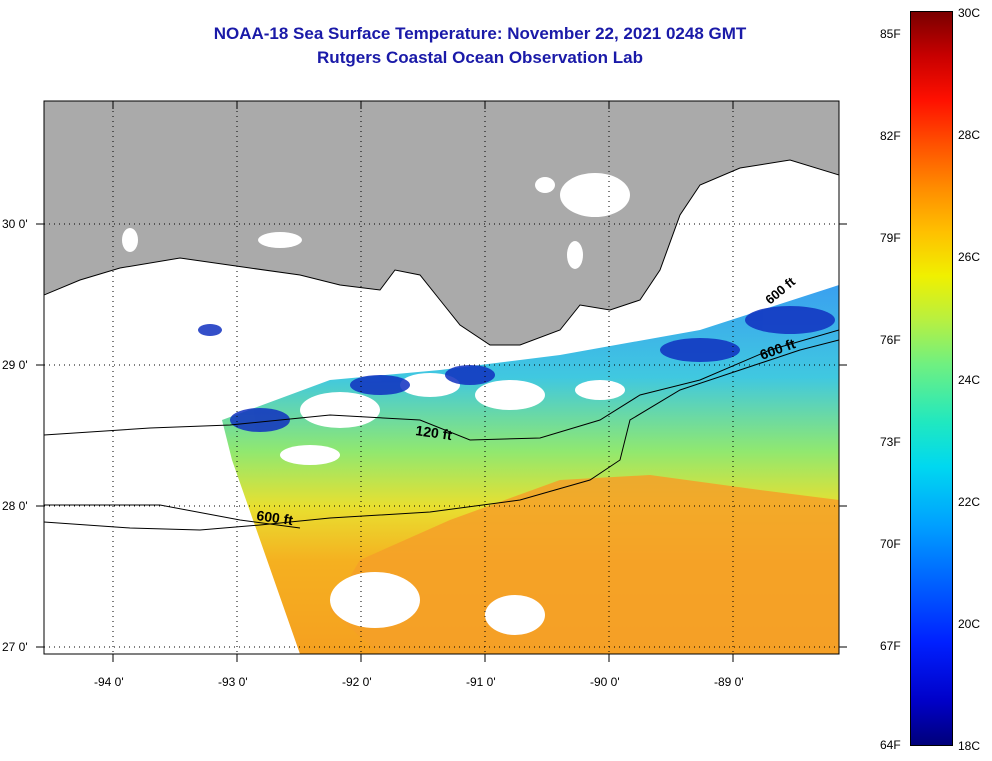 The height and width of the screenshot is (761, 992). Describe the element at coordinates (275, 517) in the screenshot. I see `contour-label-600ft-west: 600 ft` at that location.